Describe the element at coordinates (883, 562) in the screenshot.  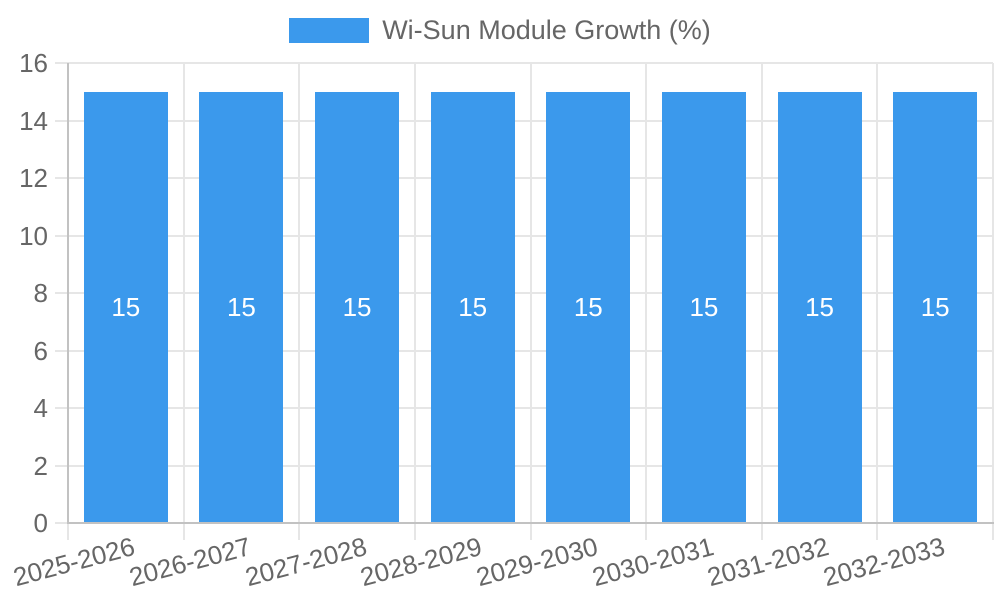
I see `x-tick-label: 2032-2033` at that location.